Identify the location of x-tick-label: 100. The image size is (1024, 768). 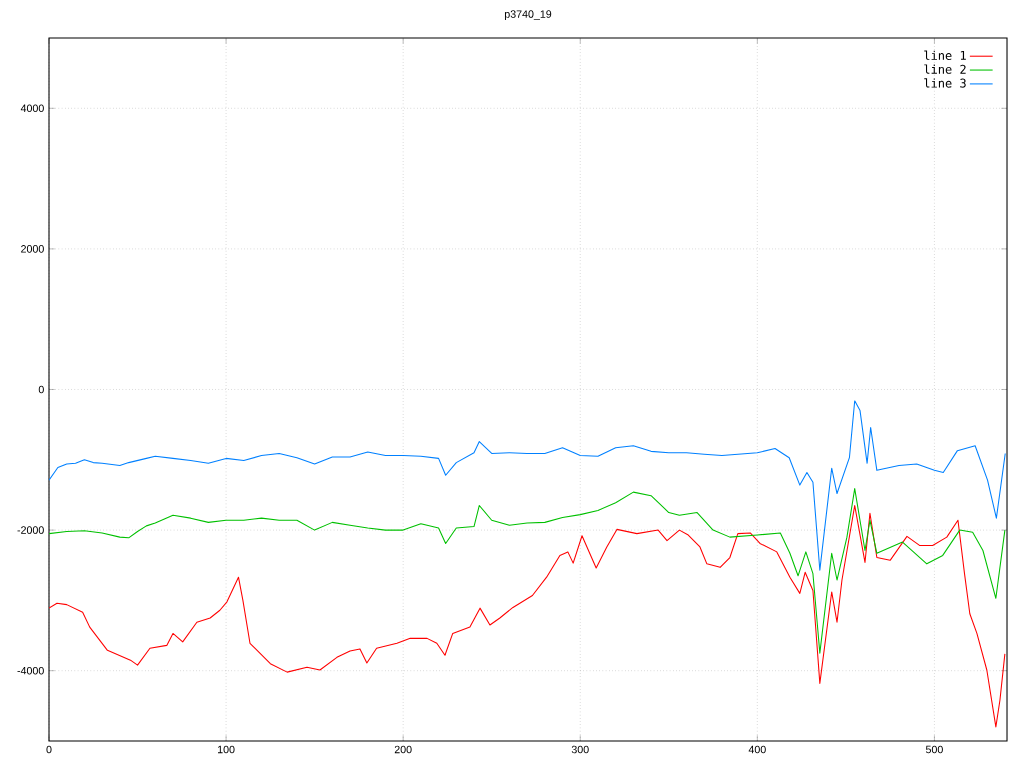
(226, 749).